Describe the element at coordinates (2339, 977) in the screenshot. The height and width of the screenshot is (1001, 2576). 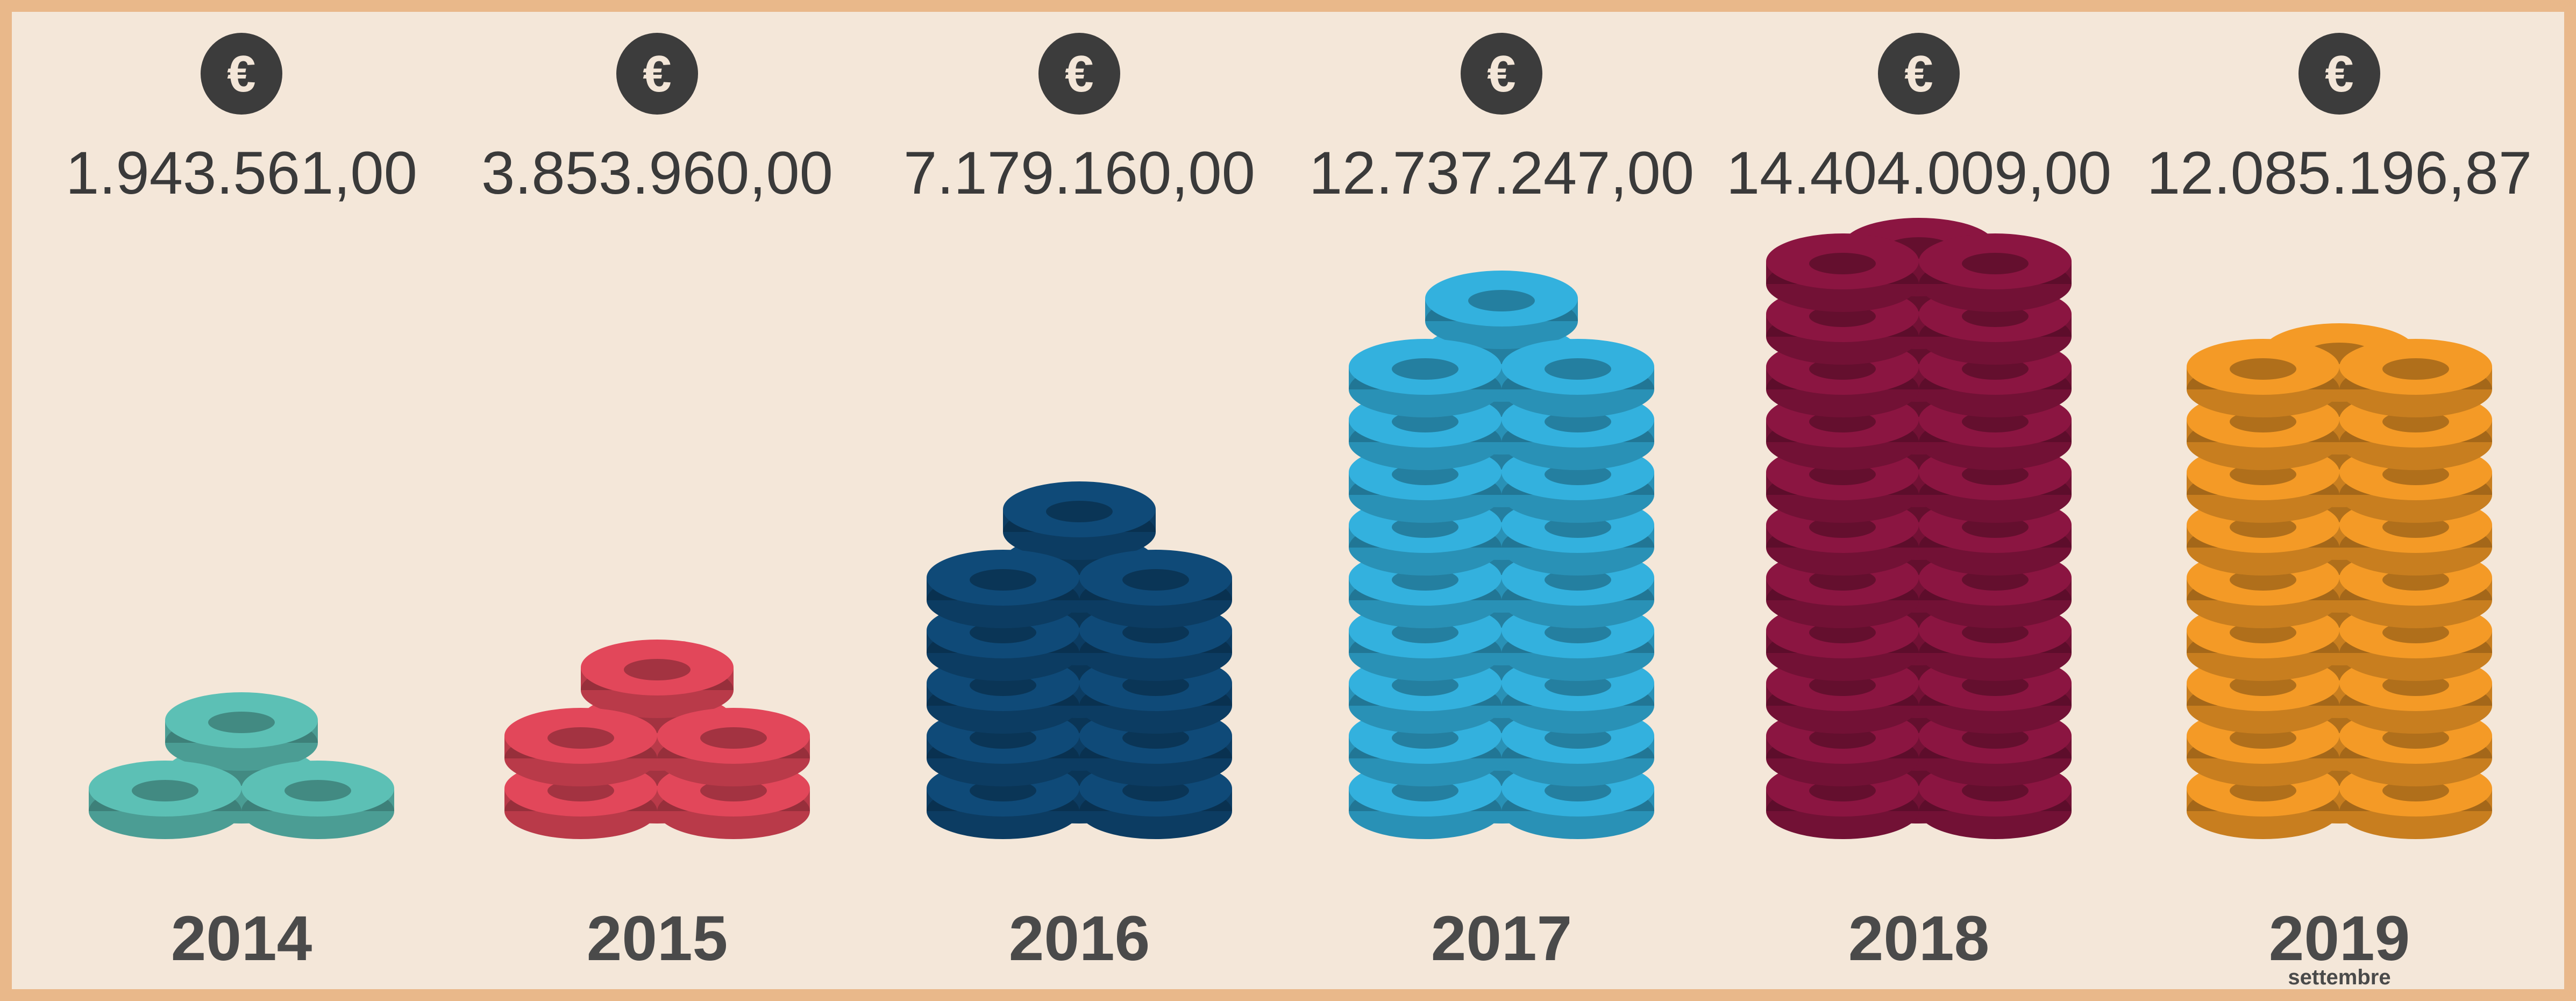
I see `annotation: settembre` at that location.